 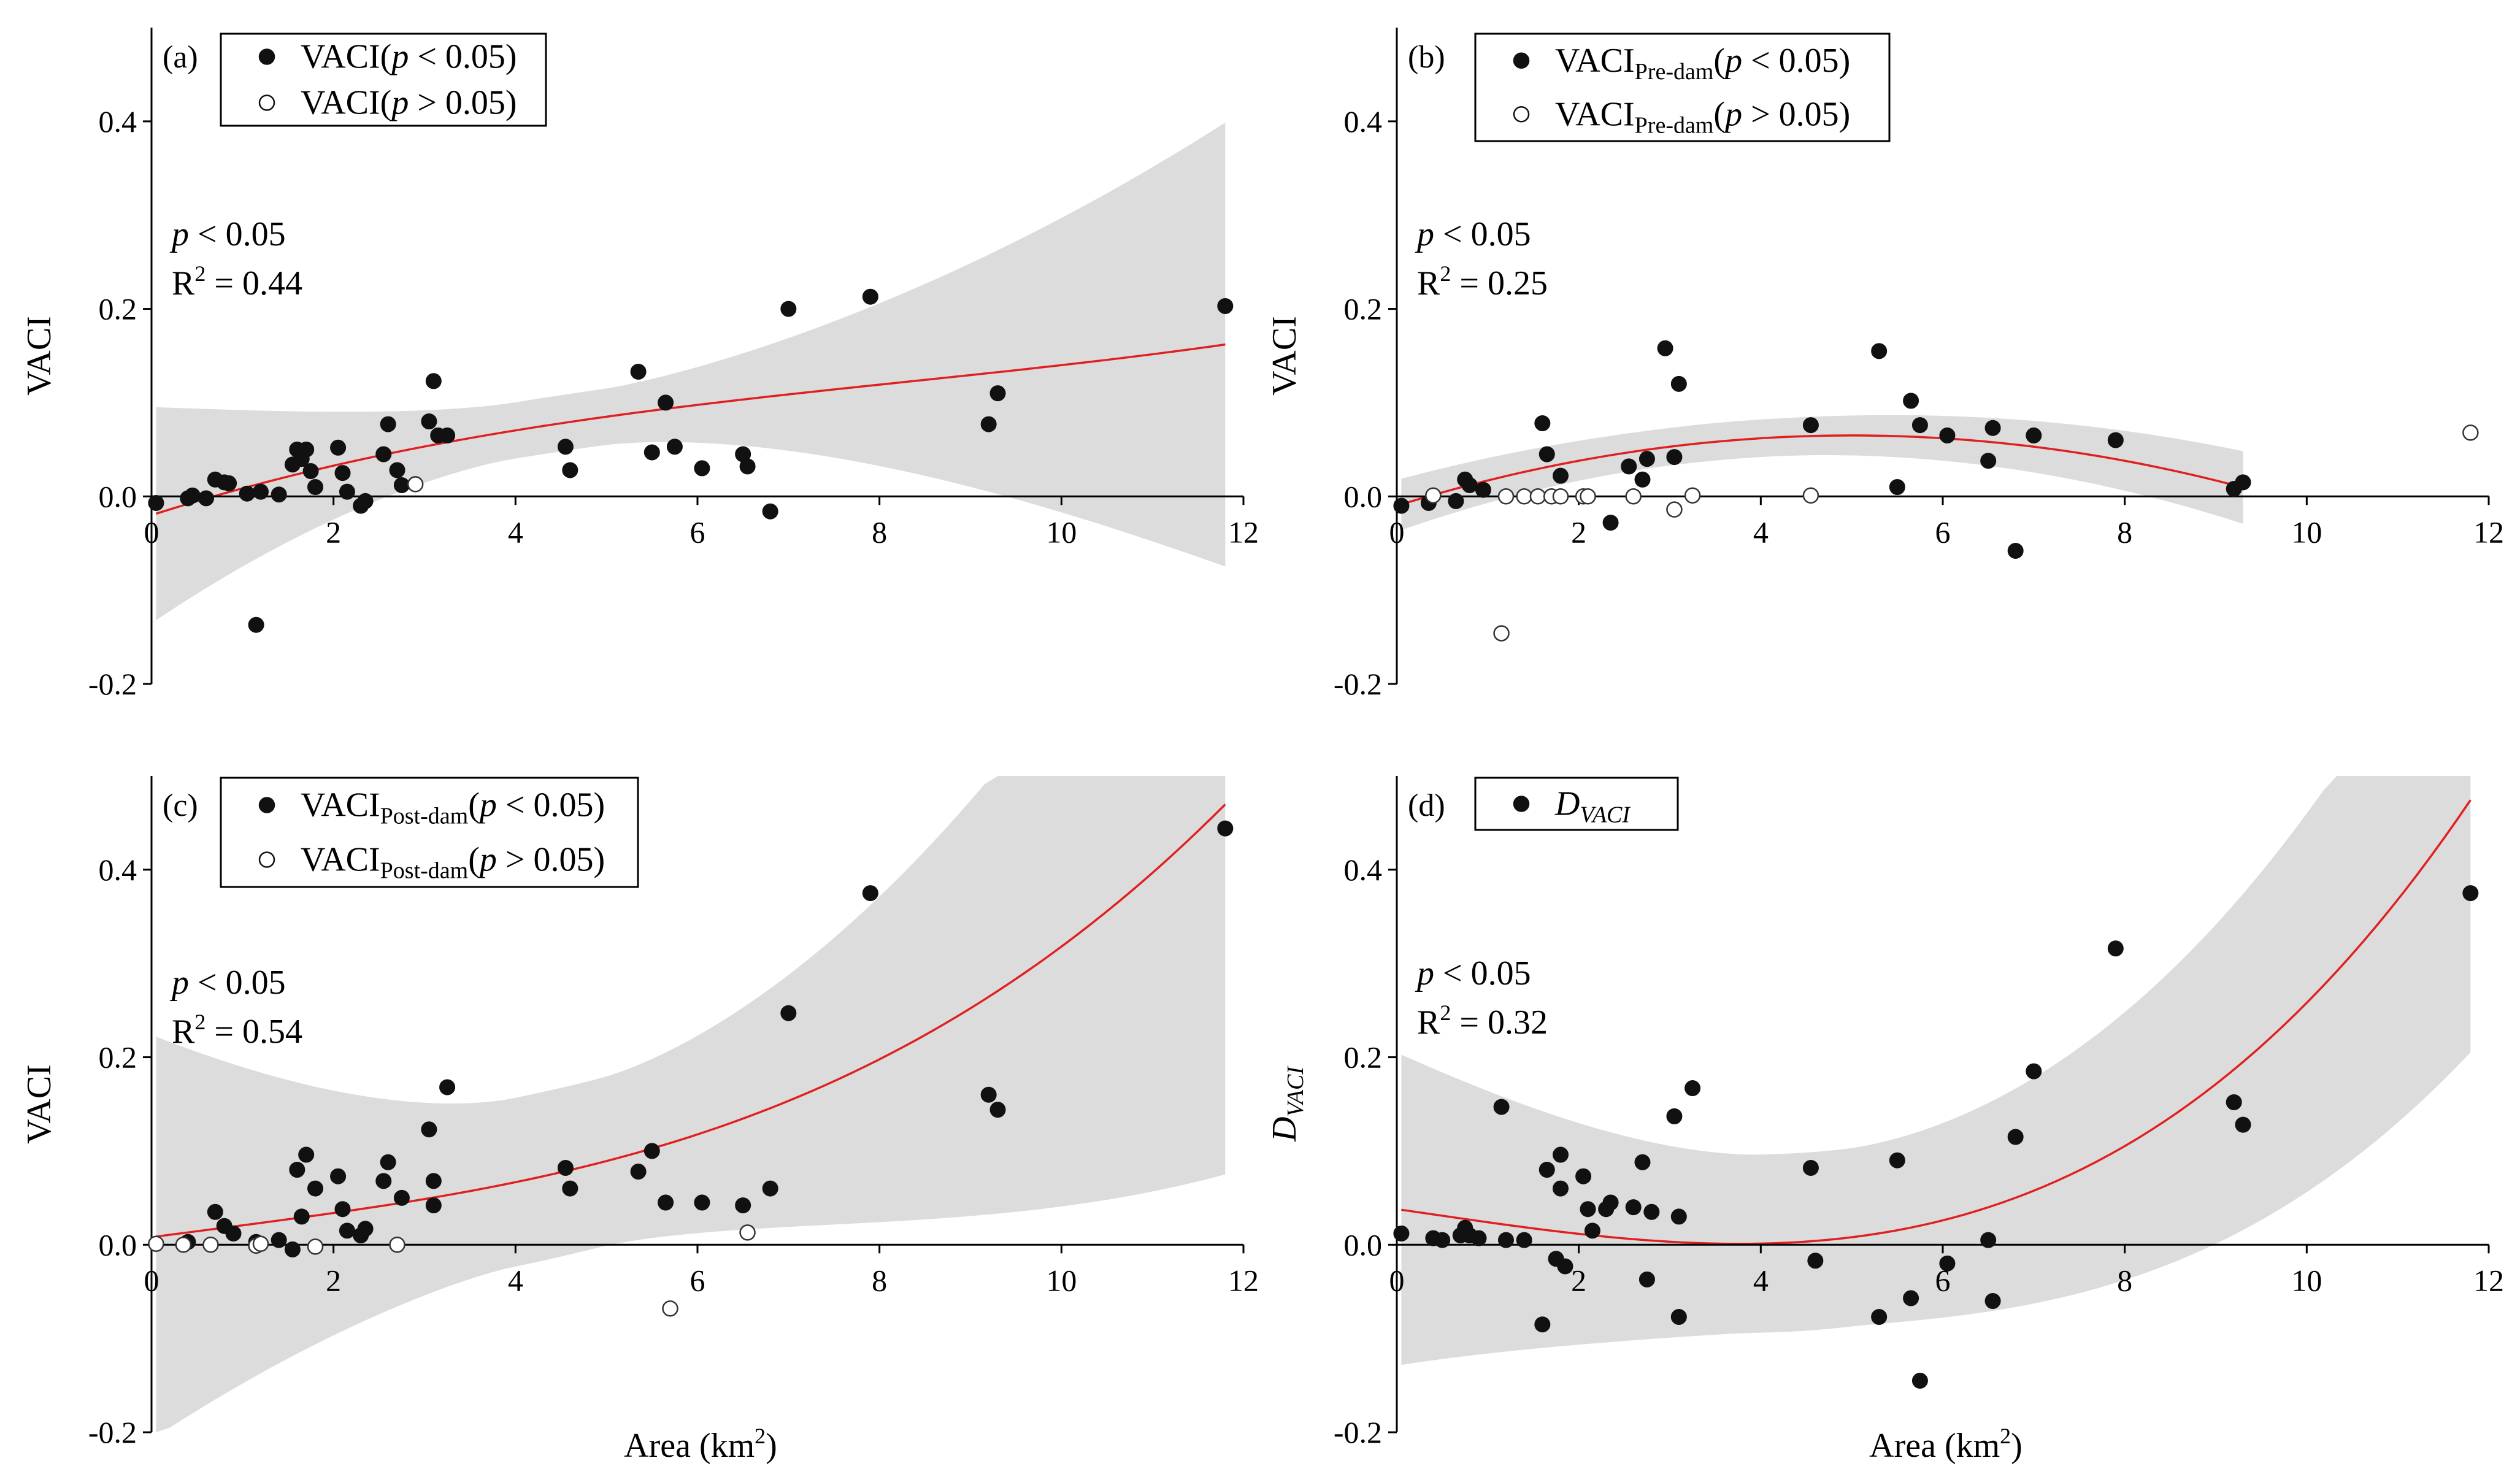 I want to click on annotation-r2-value: = 0.32, so click(x=1499, y=1023).